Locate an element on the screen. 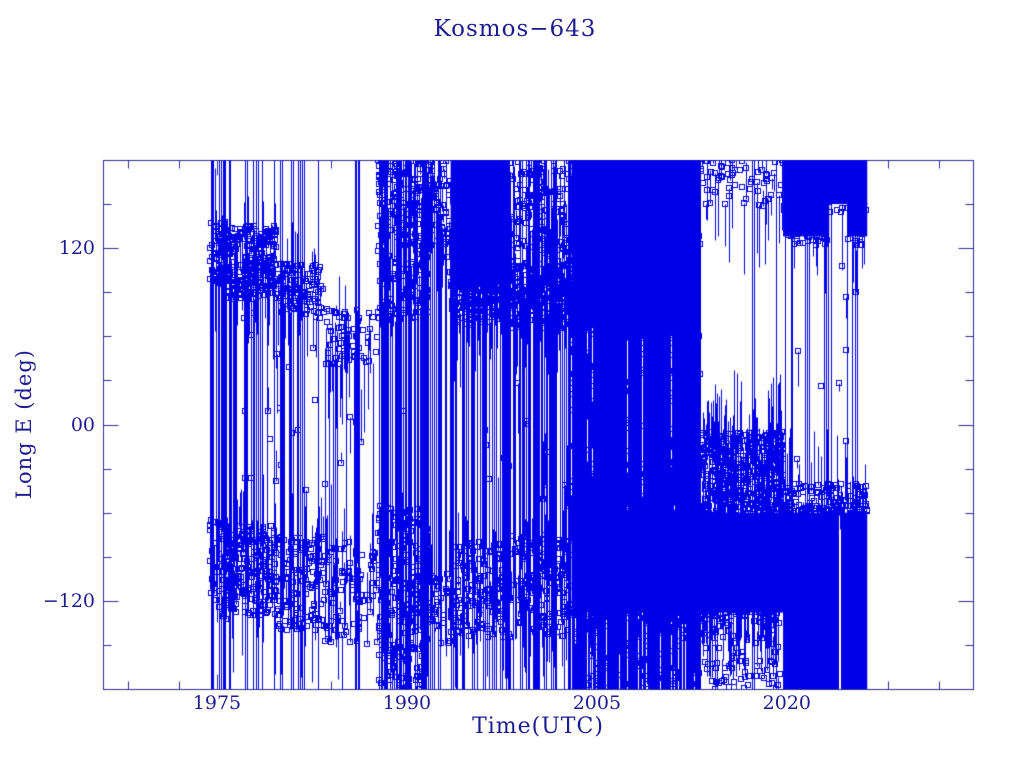 The width and height of the screenshot is (1024, 768). x-tick-label: 1990 is located at coordinates (407, 703).